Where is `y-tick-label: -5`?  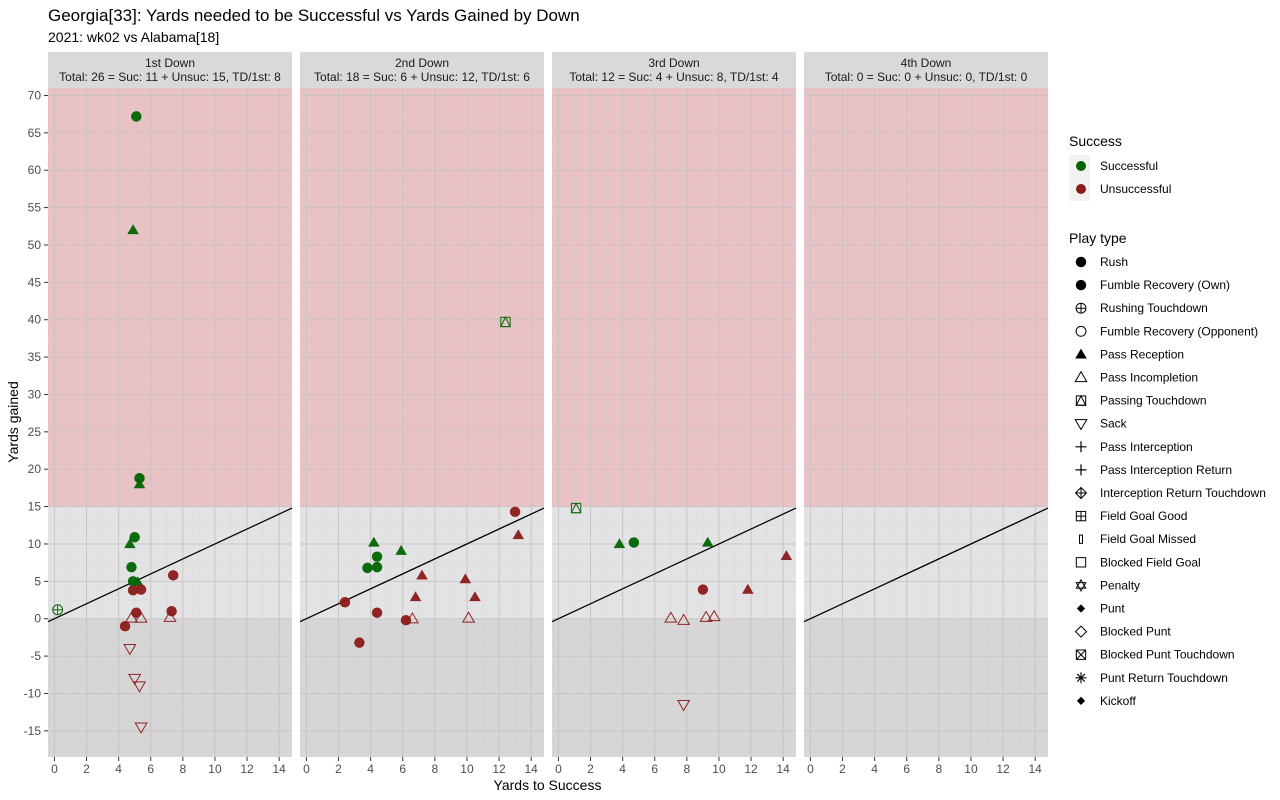 y-tick-label: -5 is located at coordinates (35, 656).